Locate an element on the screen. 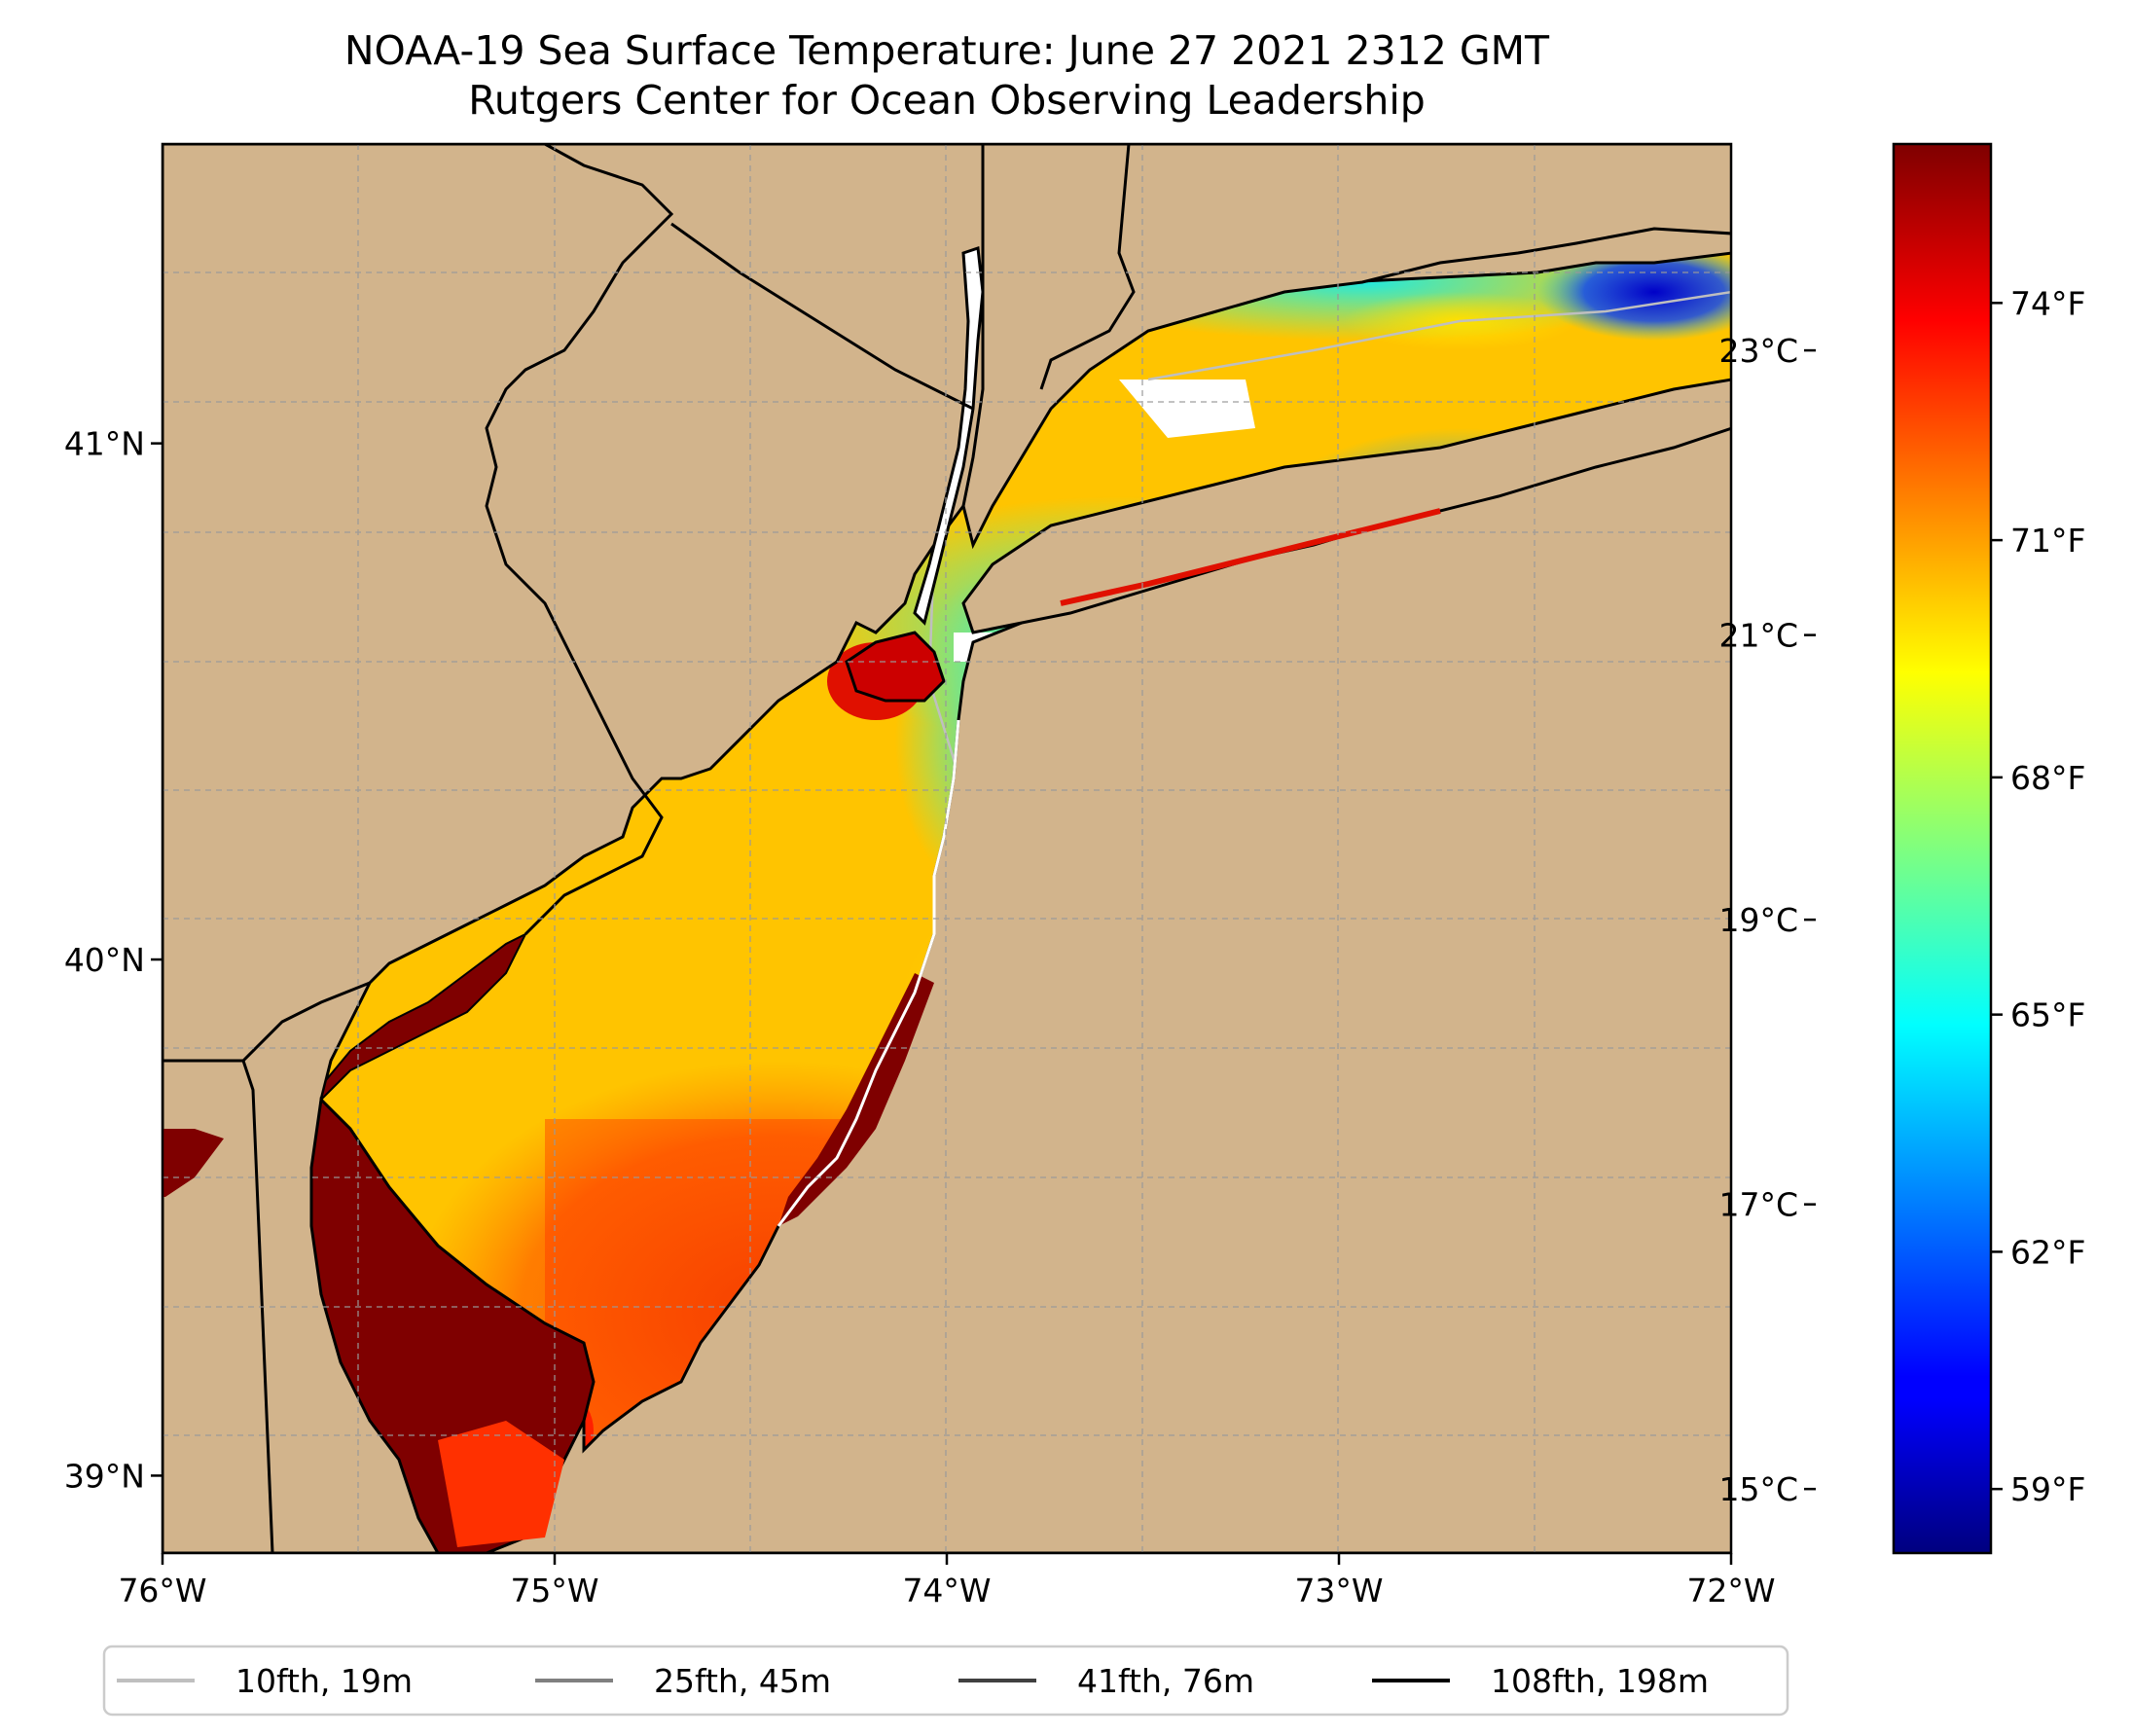 The height and width of the screenshot is (1736, 2132). legend-label: 10fth, 19m is located at coordinates (324, 1681).